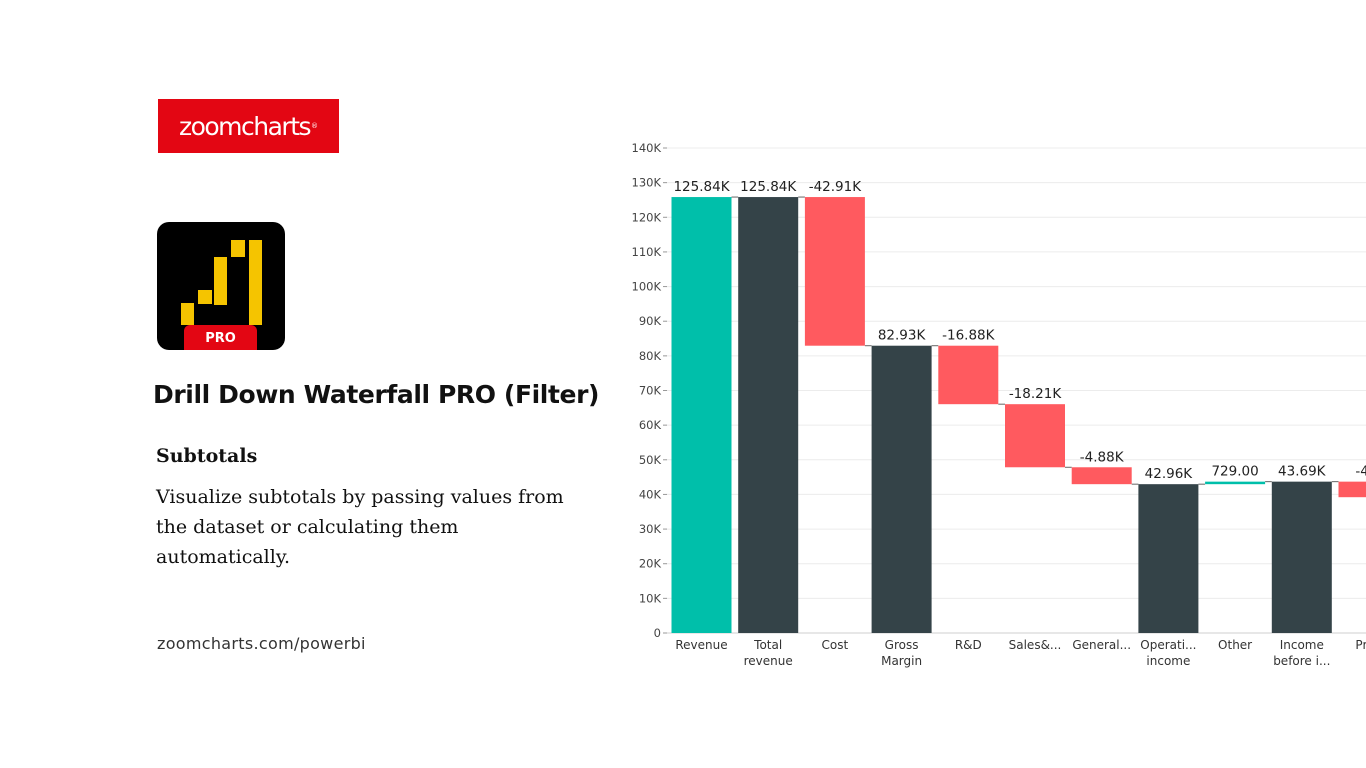 This screenshot has height=768, width=1366. What do you see at coordinates (901, 661) in the screenshot?
I see `category-label: Margin` at bounding box center [901, 661].